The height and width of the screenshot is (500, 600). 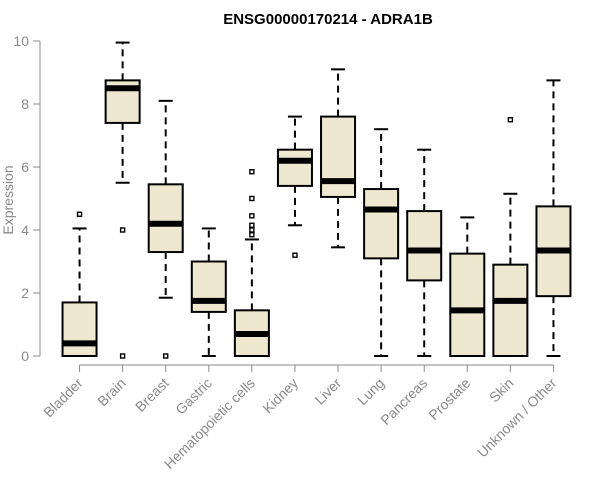 What do you see at coordinates (449, 399) in the screenshot?
I see `x-tick-label: Prostate` at bounding box center [449, 399].